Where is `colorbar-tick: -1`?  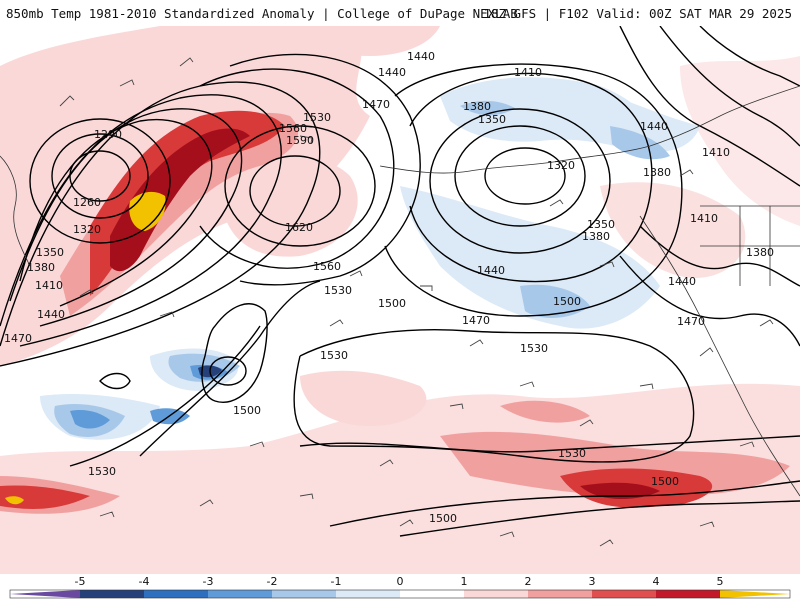
colorbar-tick: -1 is located at coordinates (336, 581).